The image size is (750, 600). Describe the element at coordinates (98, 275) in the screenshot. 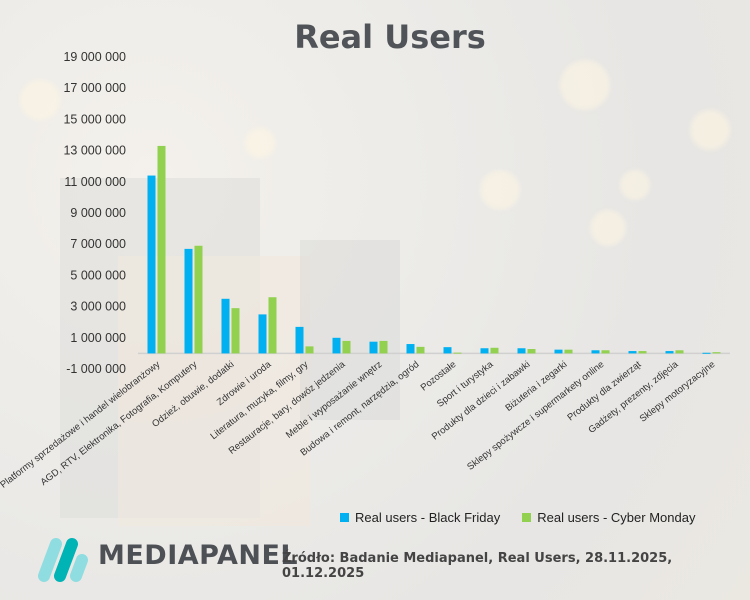

I see `y-tick-label: 5 000 000` at that location.